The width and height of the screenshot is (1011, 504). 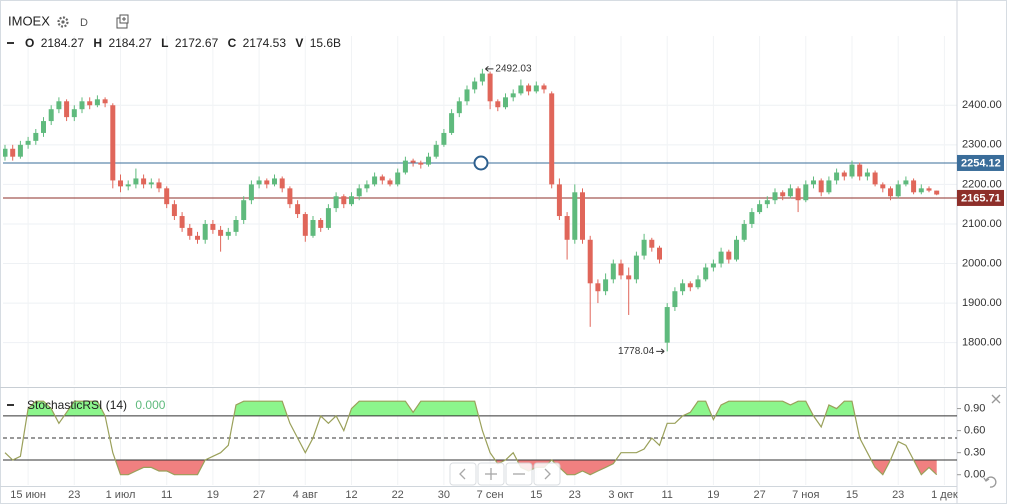 What do you see at coordinates (996, 399) in the screenshot?
I see `close-icon` at bounding box center [996, 399].